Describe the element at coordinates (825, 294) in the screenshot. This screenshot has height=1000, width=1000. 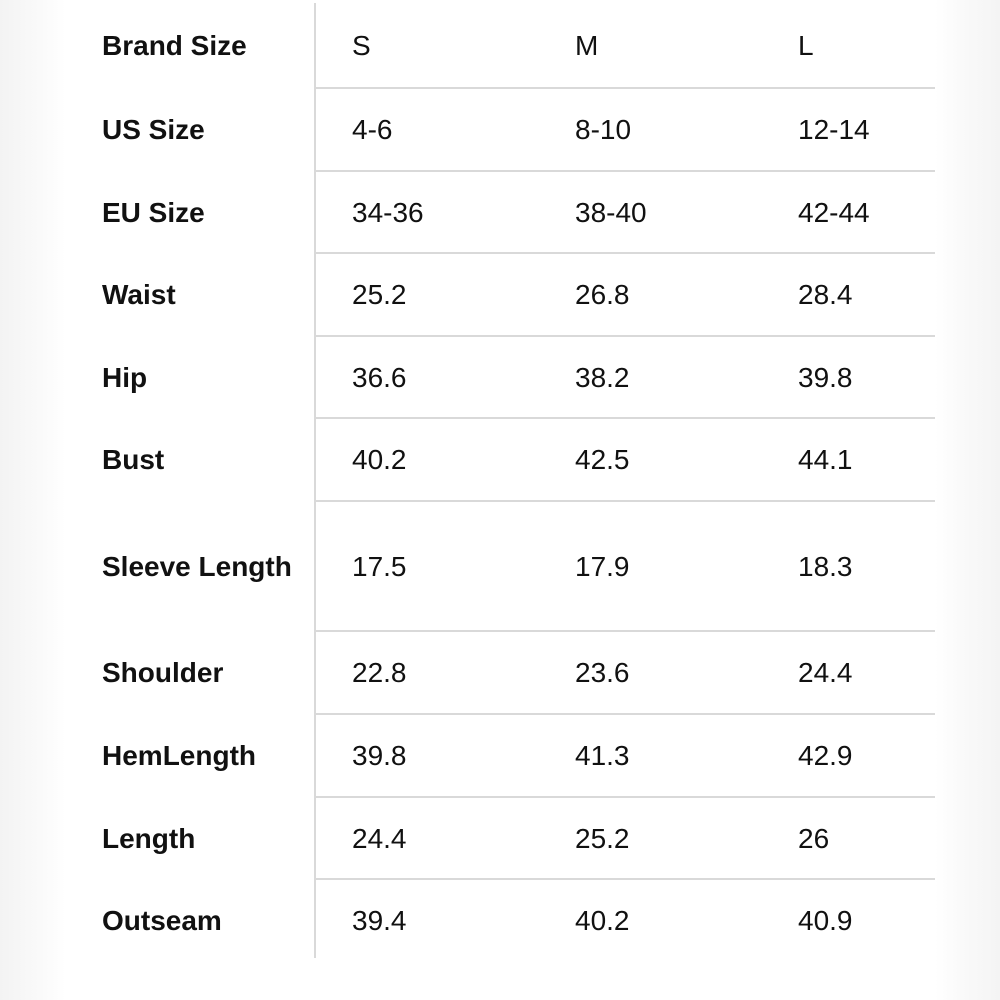
I see `size-value: 28.4` at that location.